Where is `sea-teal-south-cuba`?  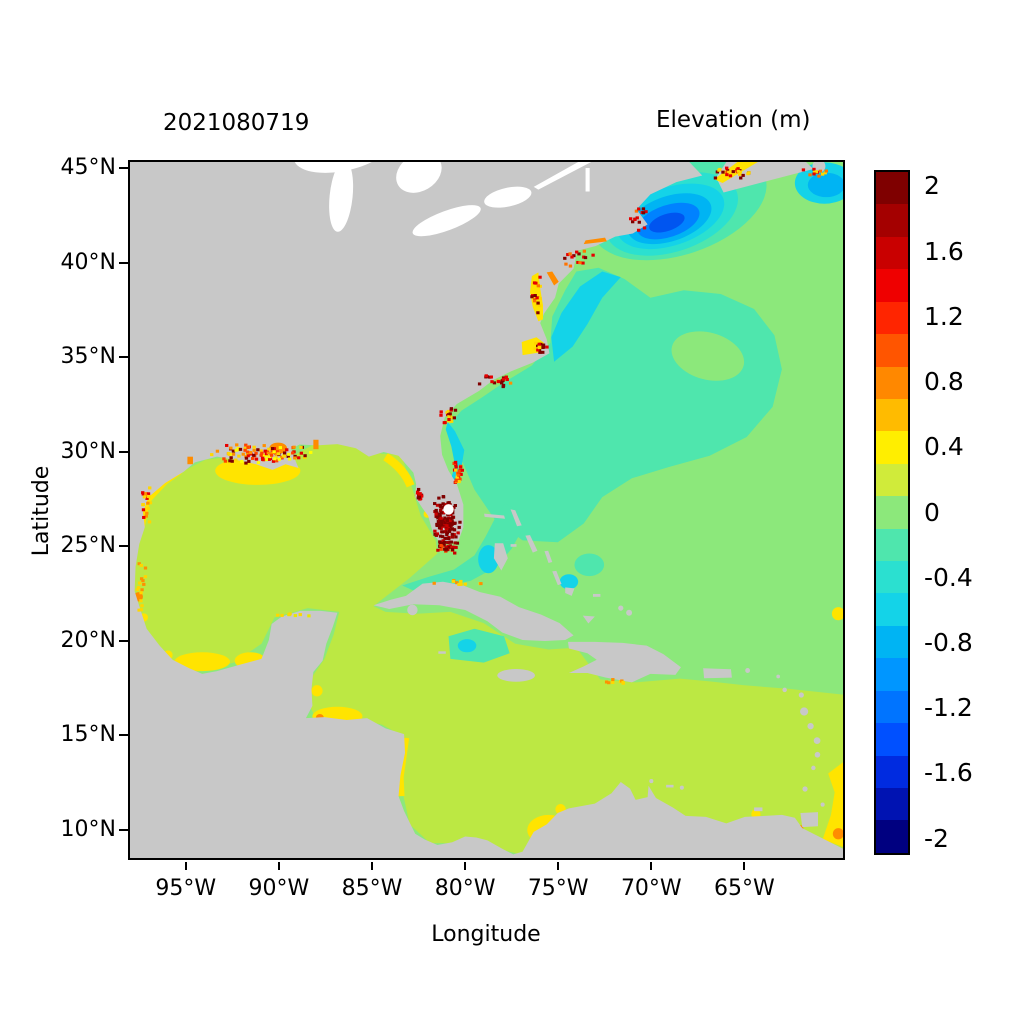 sea-teal-south-cuba is located at coordinates (479, 645).